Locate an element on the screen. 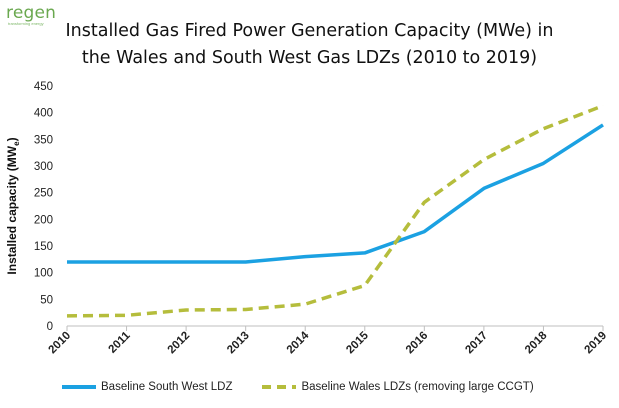 The image size is (619, 408). x-tick-label: 2011 is located at coordinates (120, 342).